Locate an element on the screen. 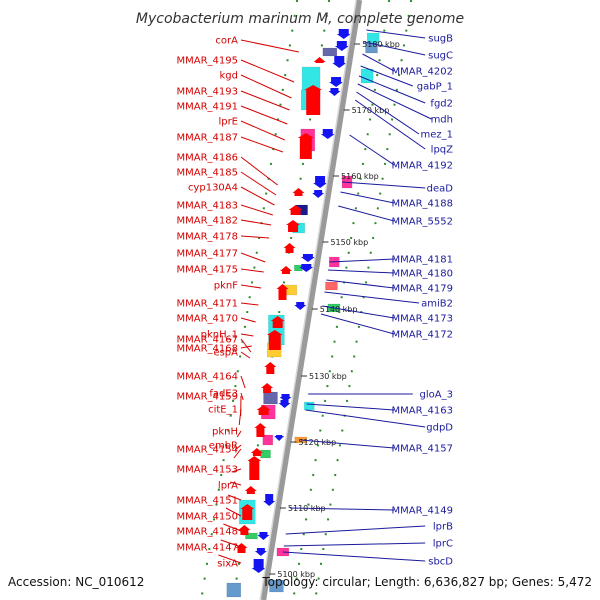 The image size is (600, 600). reverse-gene-label: sbcD is located at coordinates (440, 562).